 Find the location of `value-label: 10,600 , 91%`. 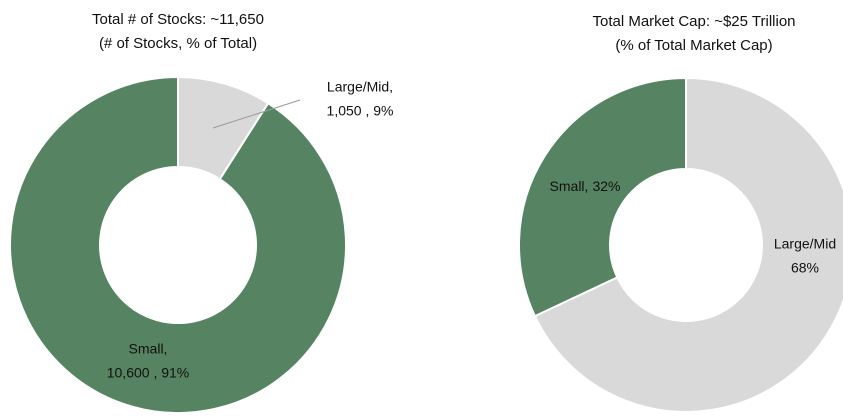

value-label: 10,600 , 91% is located at coordinates (148, 373).